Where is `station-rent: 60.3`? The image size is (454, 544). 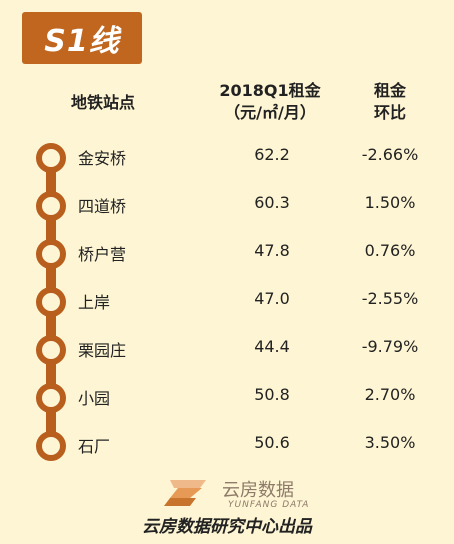 station-rent: 60.3 is located at coordinates (272, 202).